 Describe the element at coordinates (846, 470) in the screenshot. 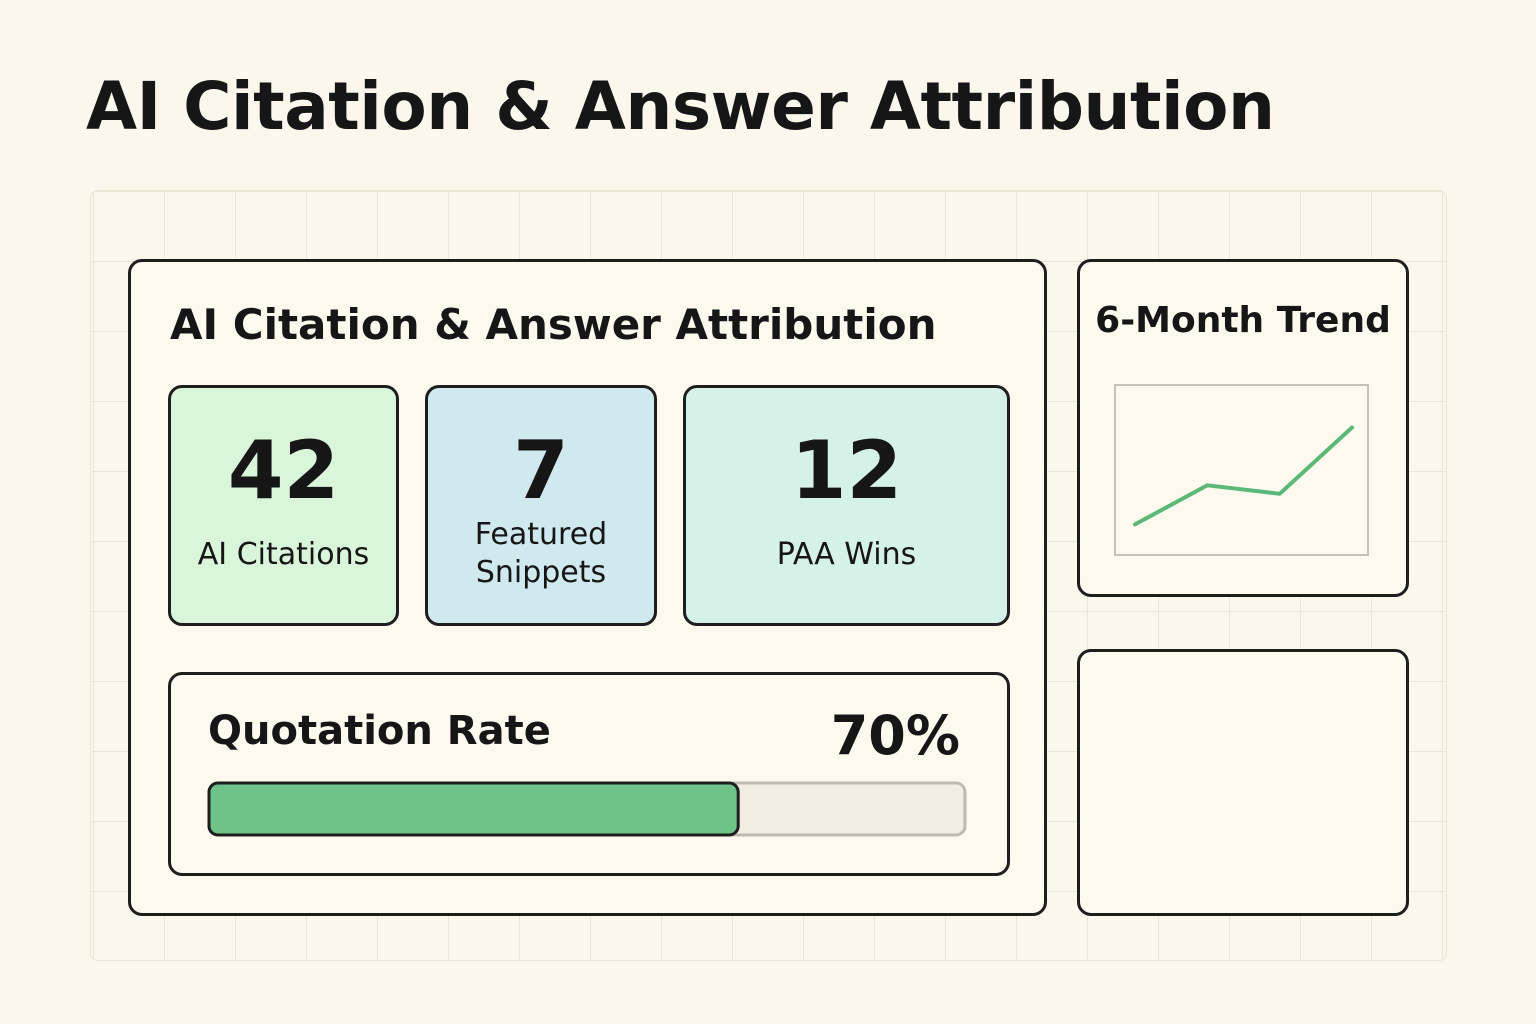

I see `metric-value: 12` at that location.